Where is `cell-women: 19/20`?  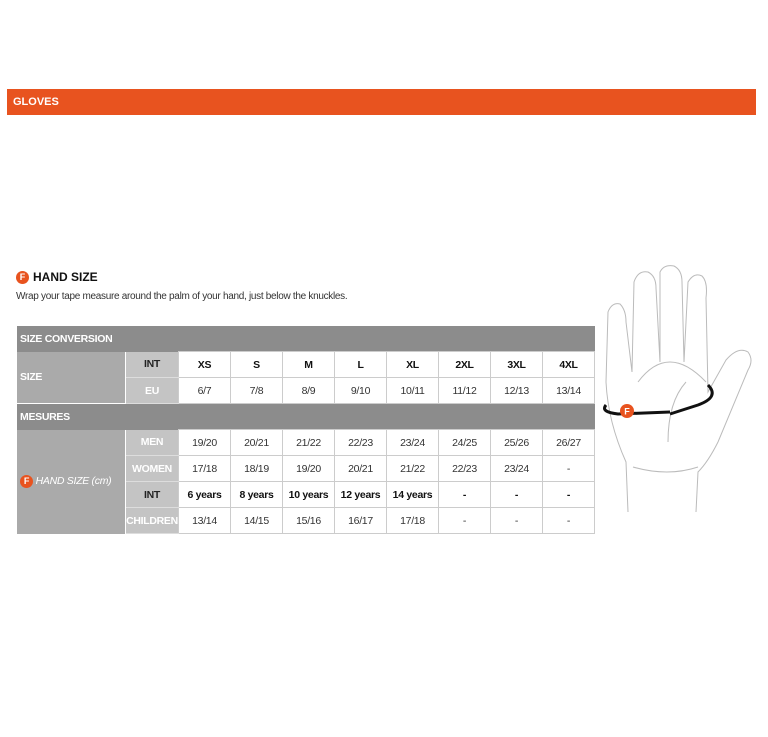 cell-women: 19/20 is located at coordinates (308, 468).